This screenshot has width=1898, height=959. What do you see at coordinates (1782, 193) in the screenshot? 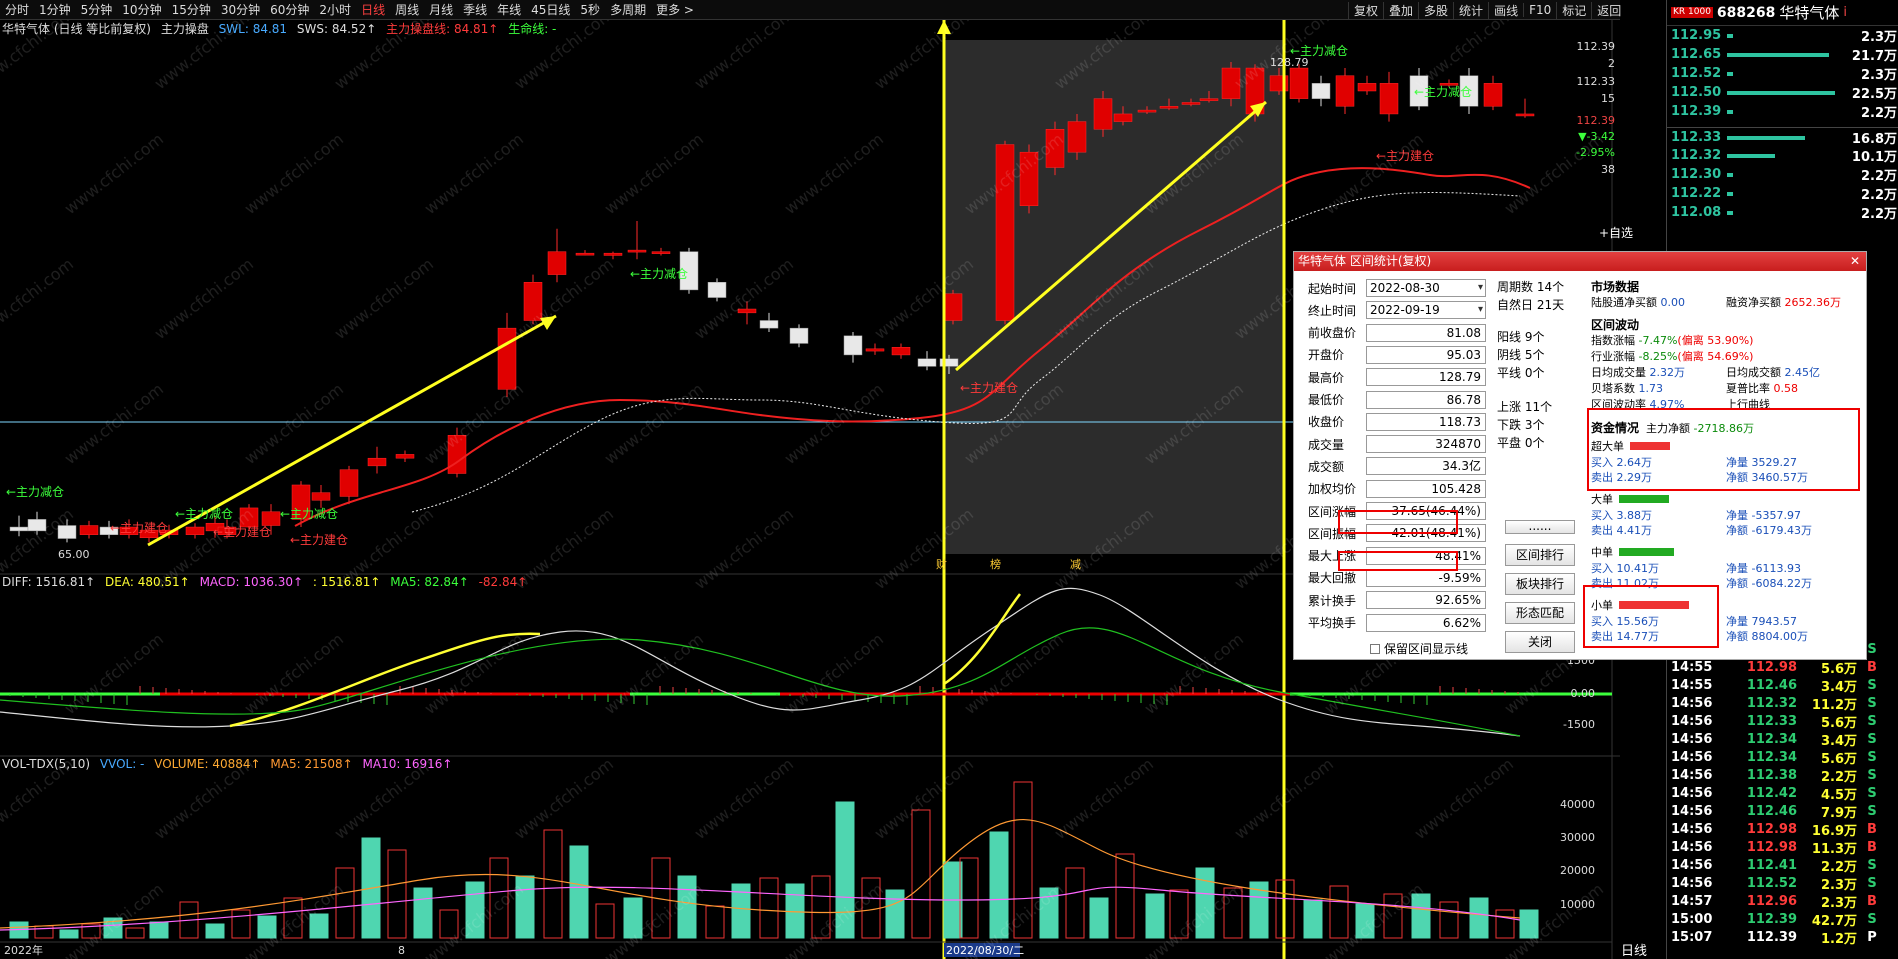
I see `orderbook-row: 112.22 2.2万` at bounding box center [1782, 193].